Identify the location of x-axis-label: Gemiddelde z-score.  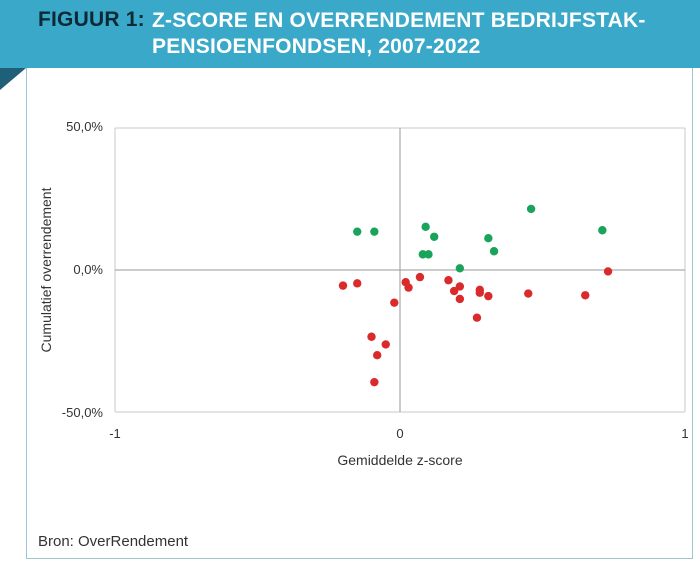
(399, 460).